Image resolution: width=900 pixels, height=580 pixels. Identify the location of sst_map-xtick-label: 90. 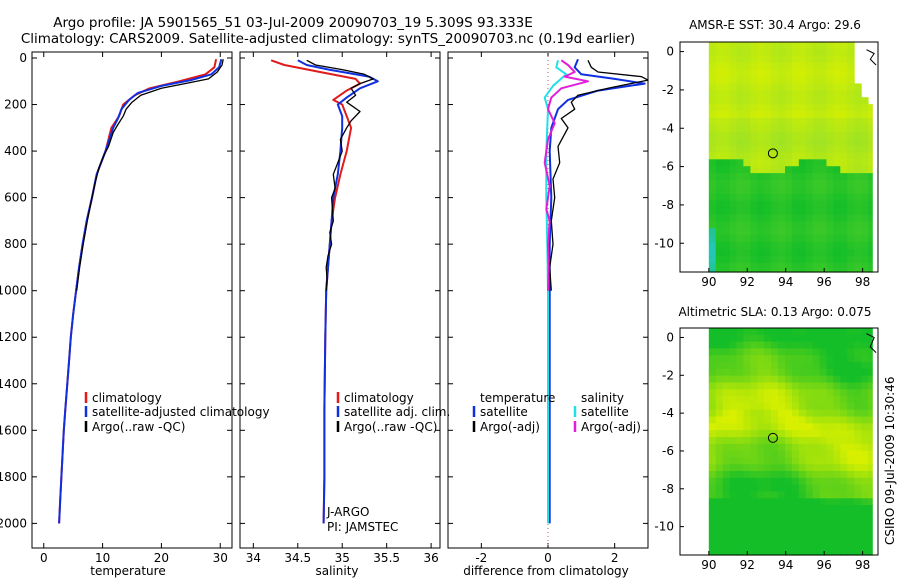
(708, 282).